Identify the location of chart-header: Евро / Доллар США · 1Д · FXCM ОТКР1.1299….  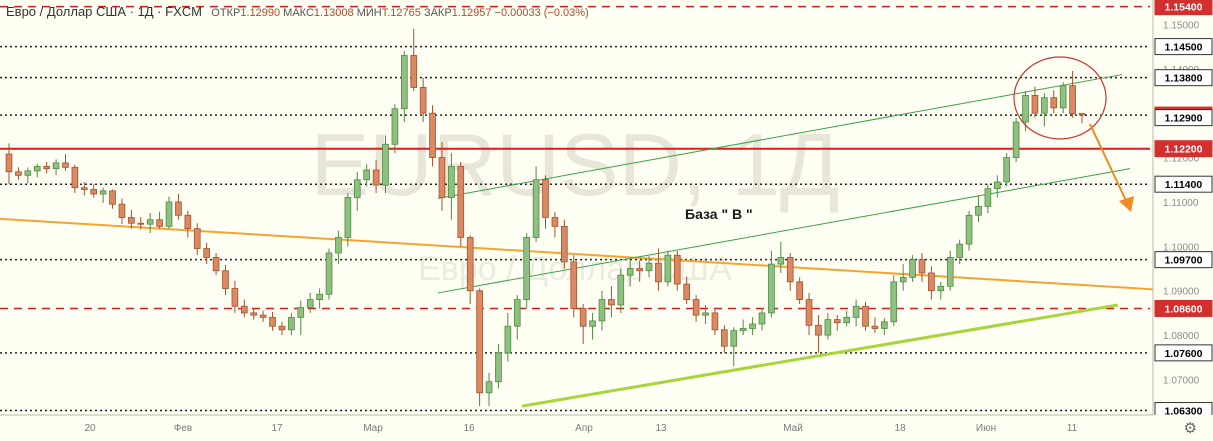
(297, 11).